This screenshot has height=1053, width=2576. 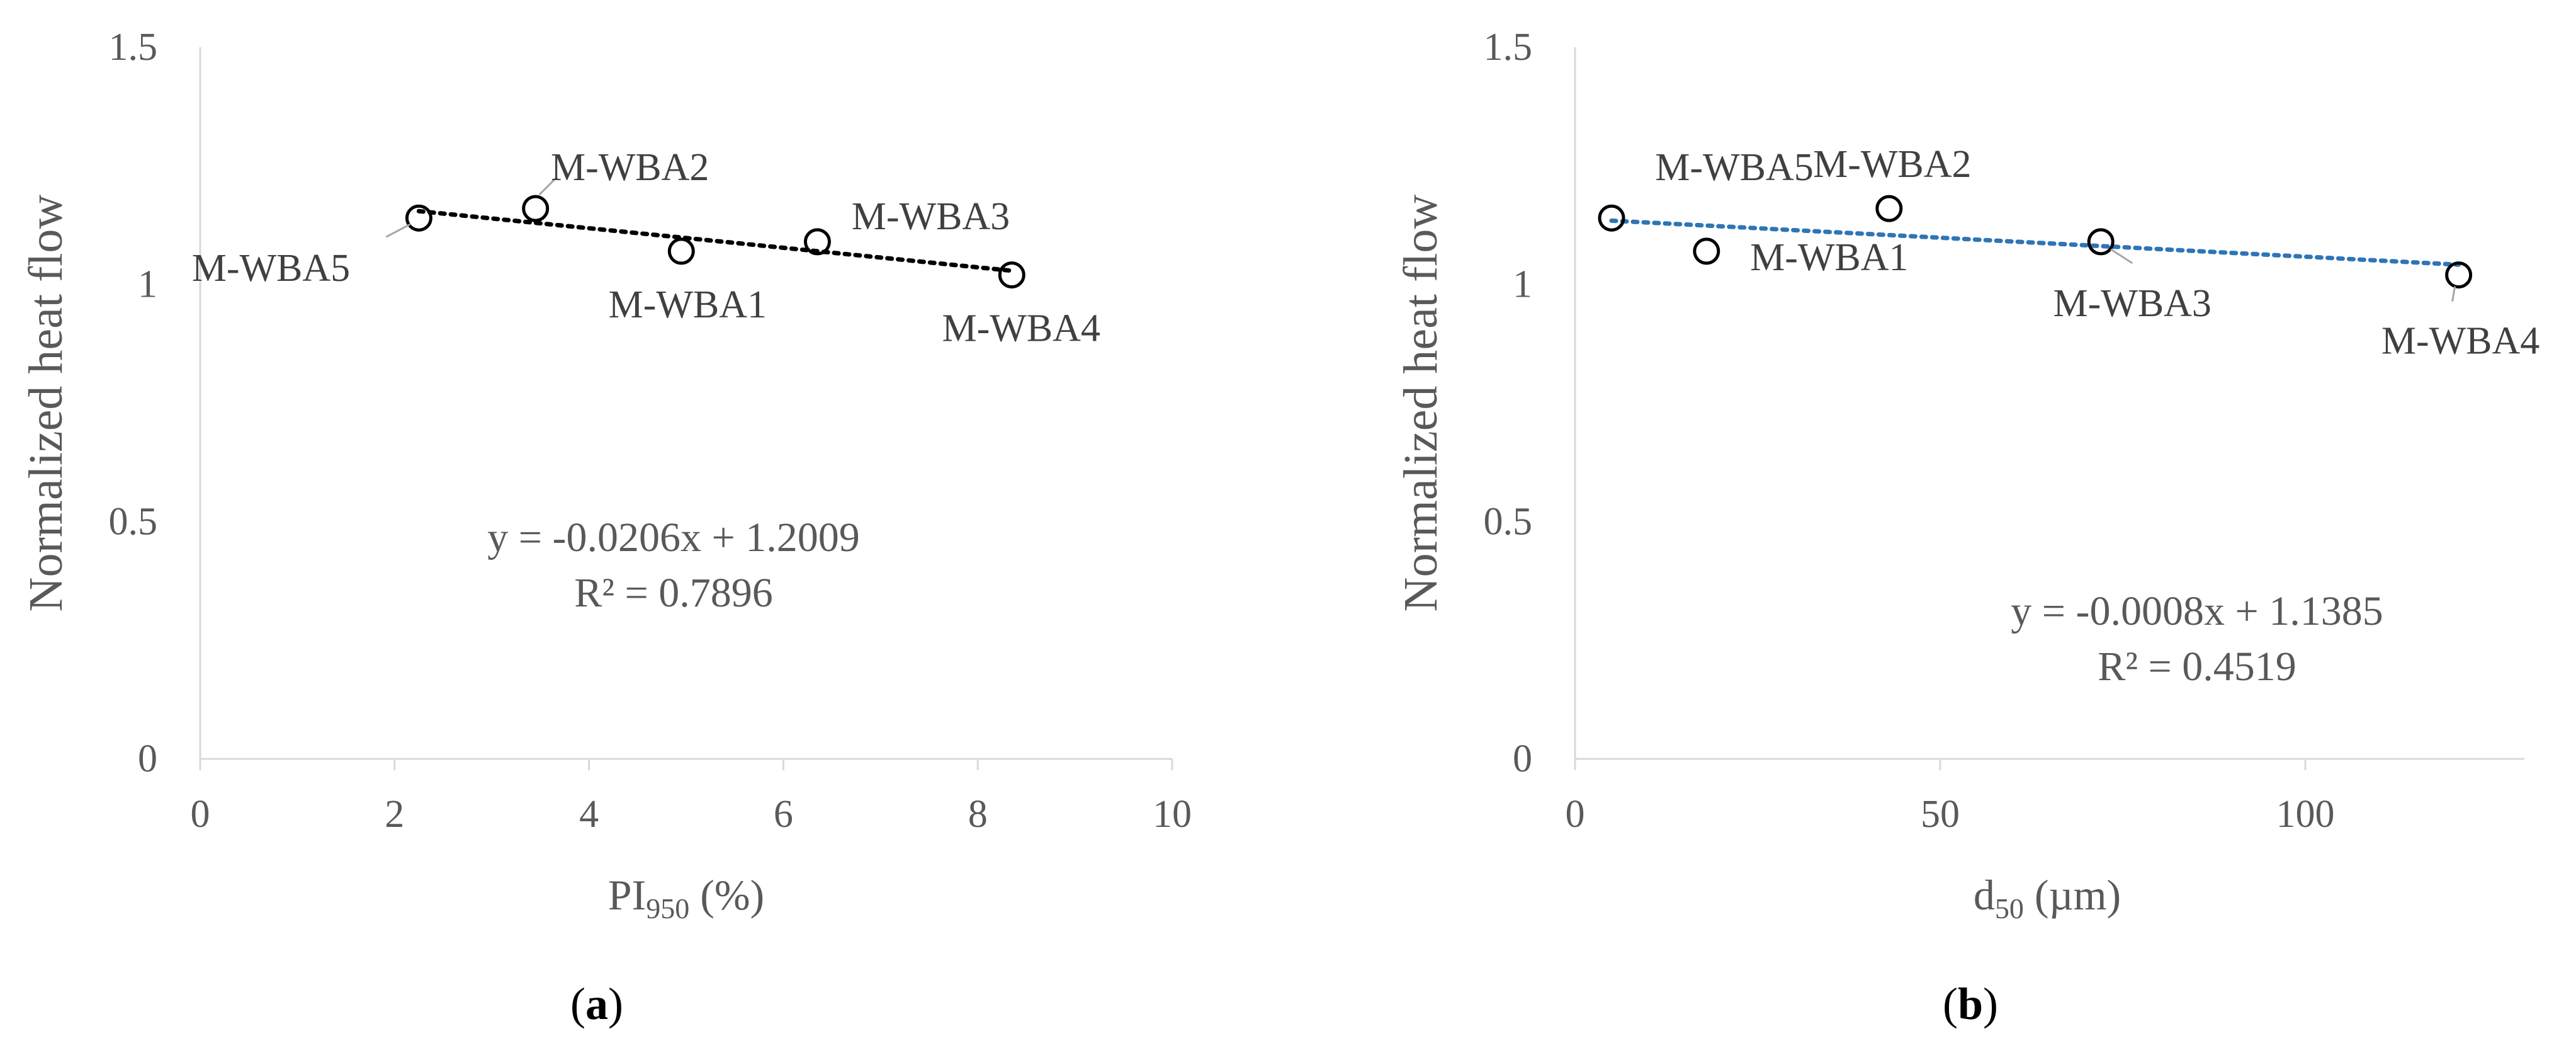 What do you see at coordinates (2305, 814) in the screenshot?
I see `x-tick-label: 100` at bounding box center [2305, 814].